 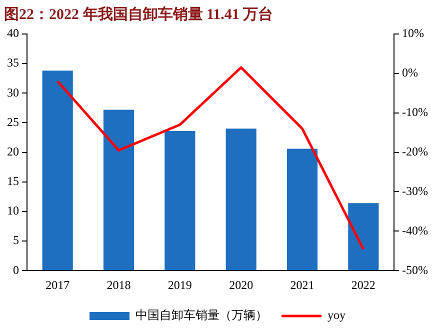 What do you see at coordinates (241, 285) in the screenshot?
I see `x-tick-label: 2020` at bounding box center [241, 285].